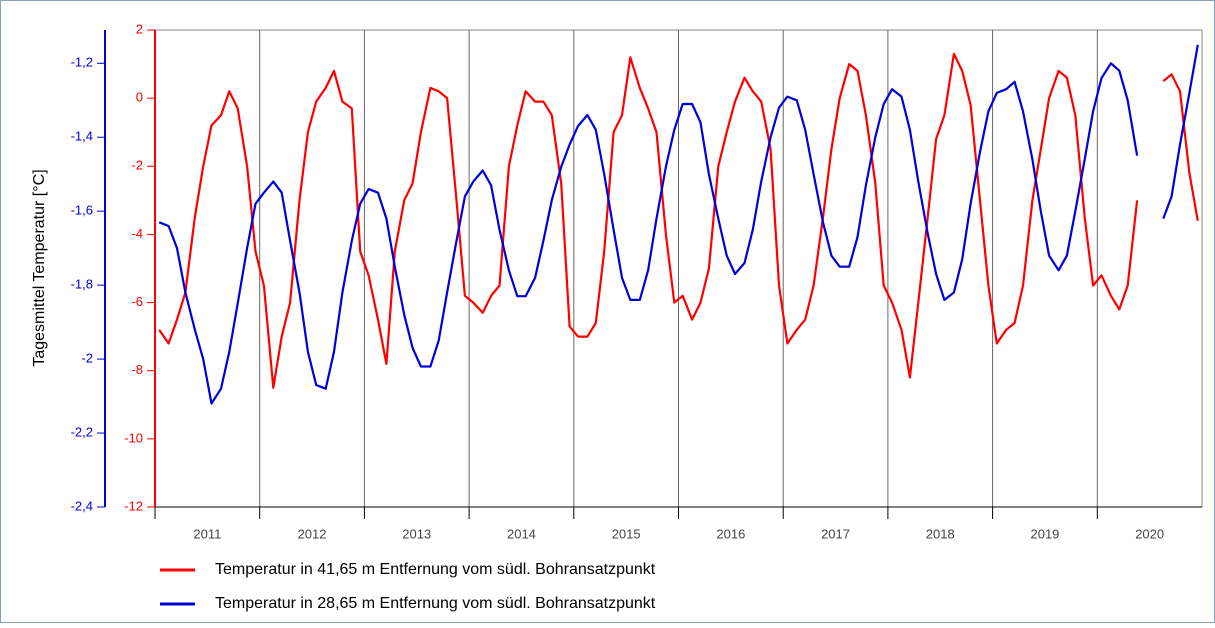 This screenshot has width=1215, height=628. I want to click on y-tick-label: -10, so click(133, 437).